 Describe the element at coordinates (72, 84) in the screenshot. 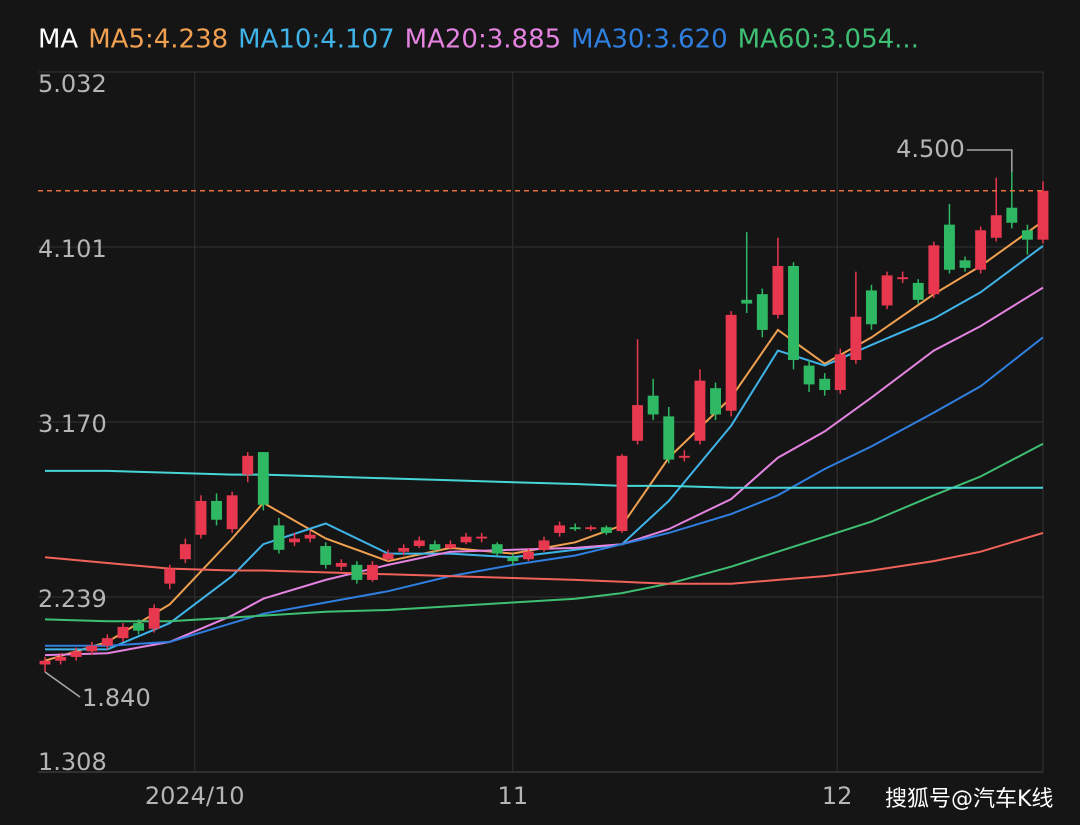

I see `y-tick-label: 5.032` at that location.